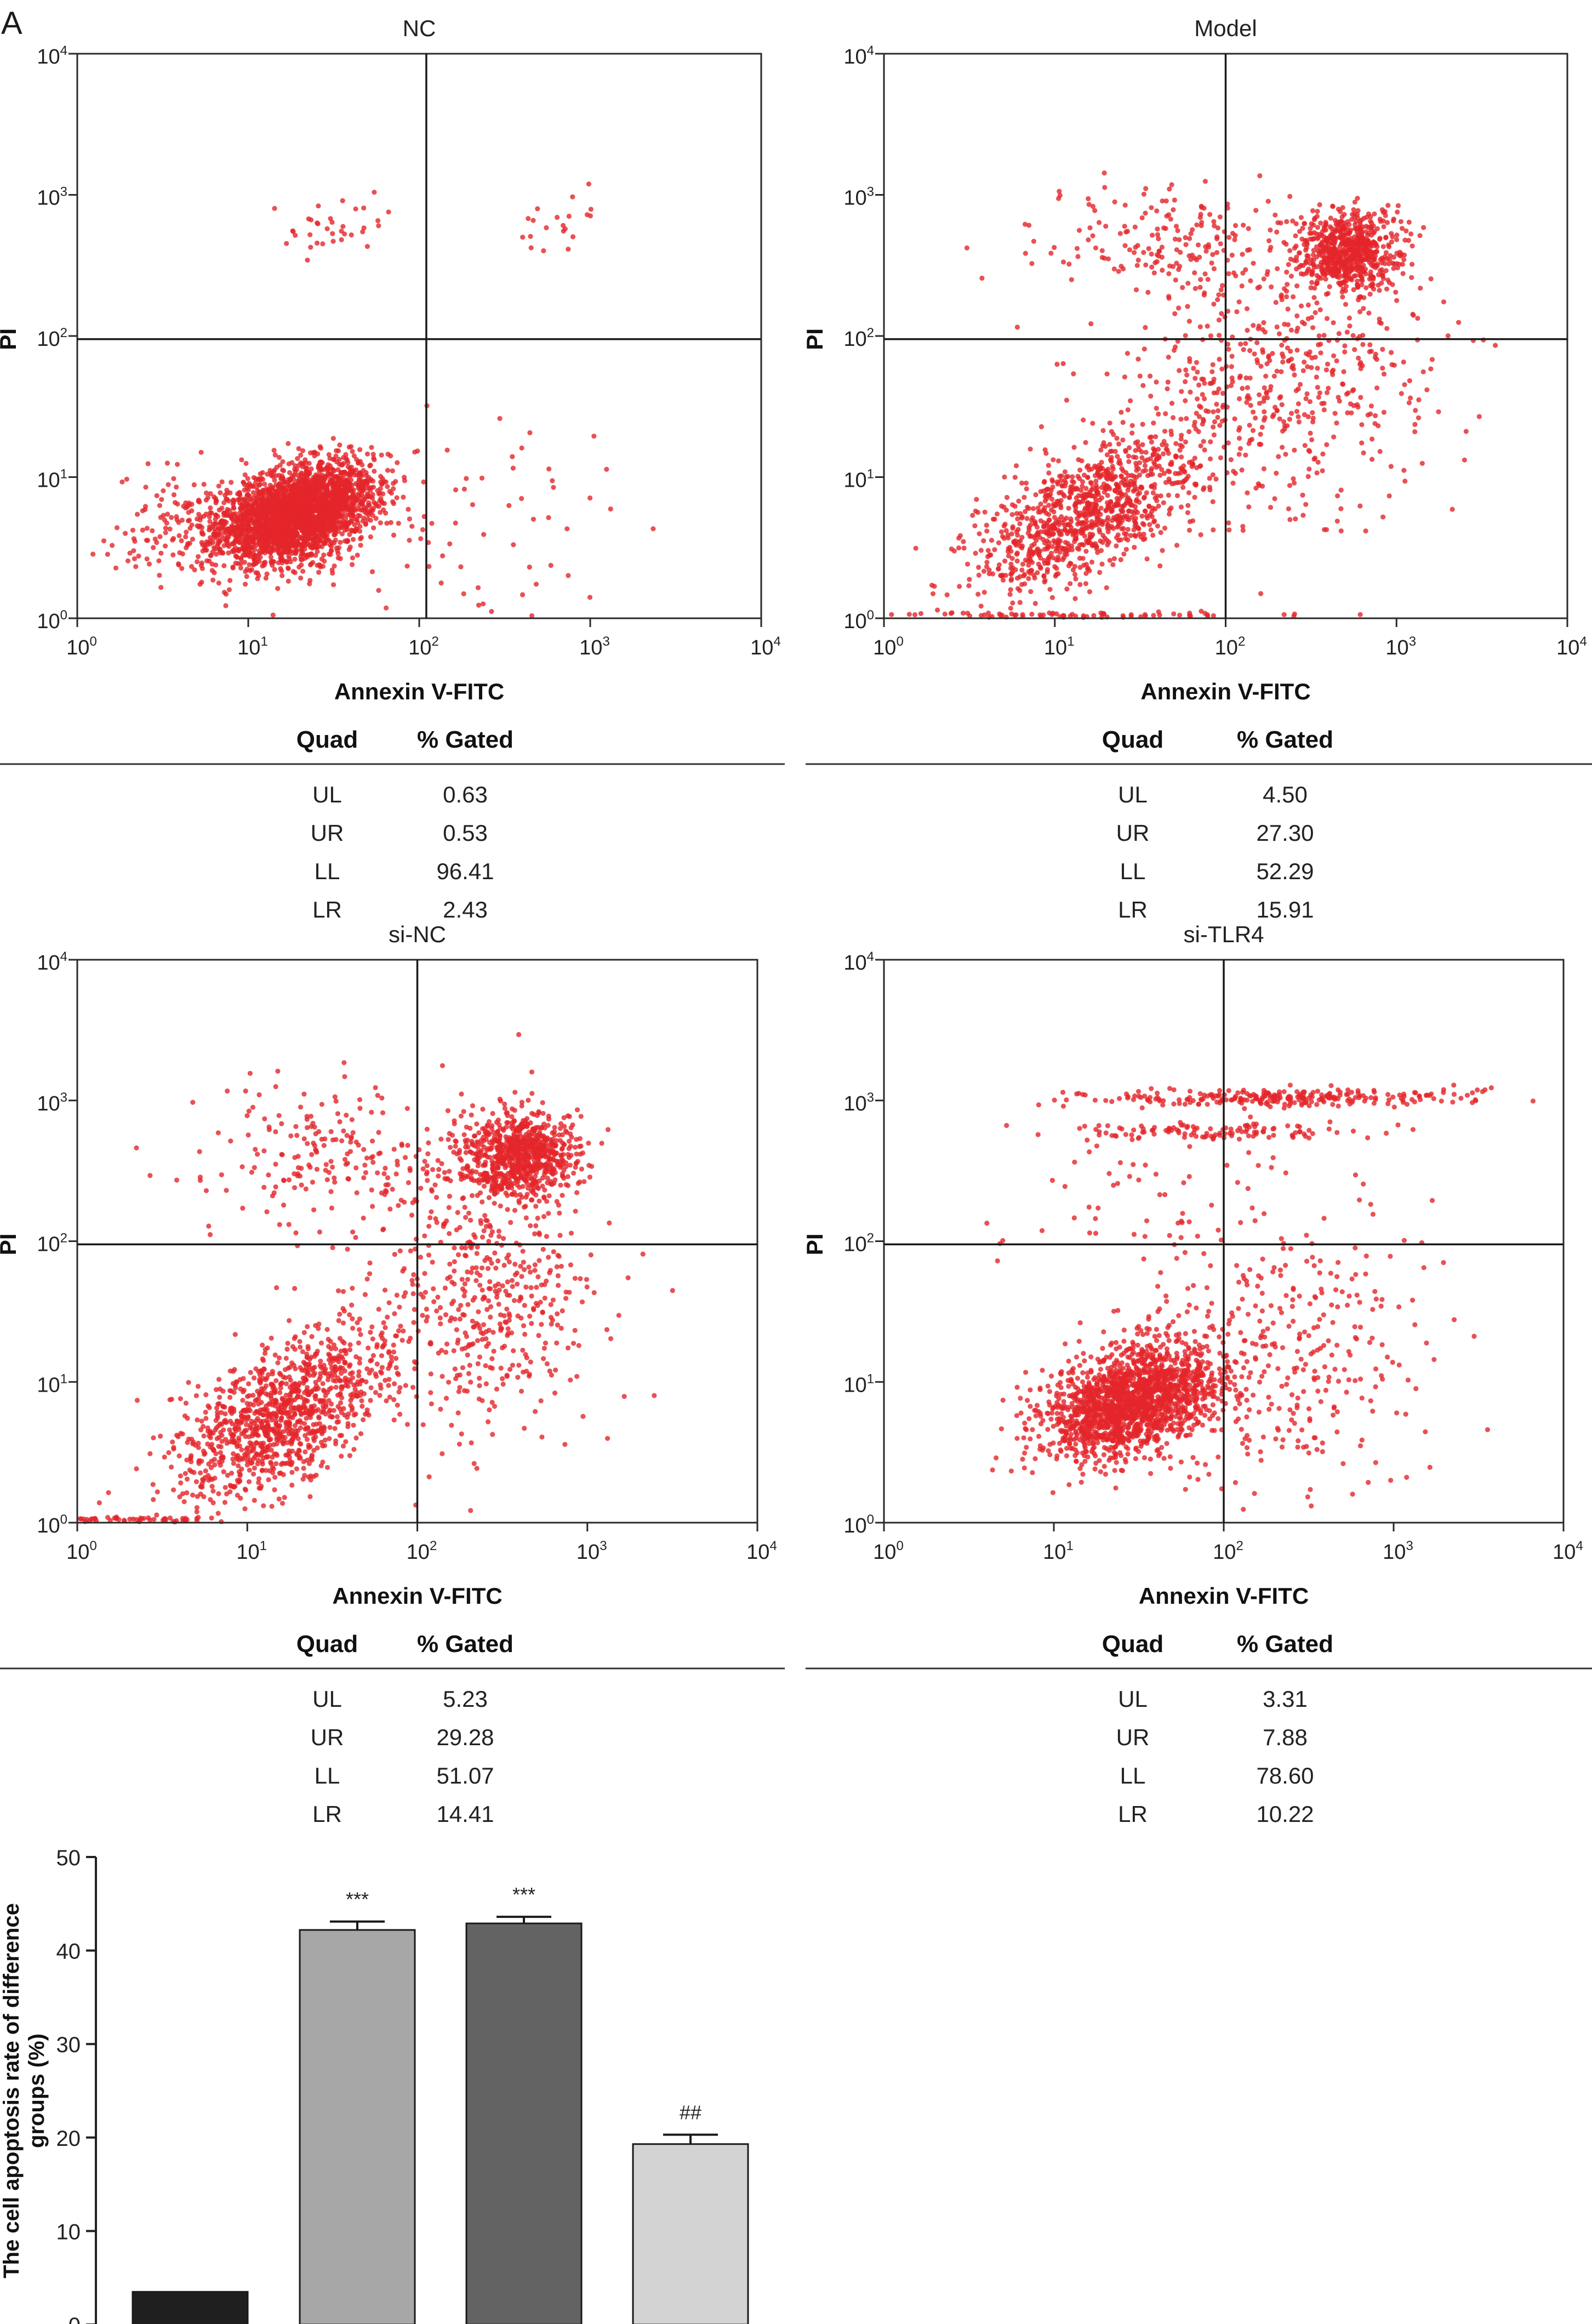 Image resolution: width=1592 pixels, height=2324 pixels. Describe the element at coordinates (465, 795) in the screenshot. I see `table-cell-value: 0.63` at that location.